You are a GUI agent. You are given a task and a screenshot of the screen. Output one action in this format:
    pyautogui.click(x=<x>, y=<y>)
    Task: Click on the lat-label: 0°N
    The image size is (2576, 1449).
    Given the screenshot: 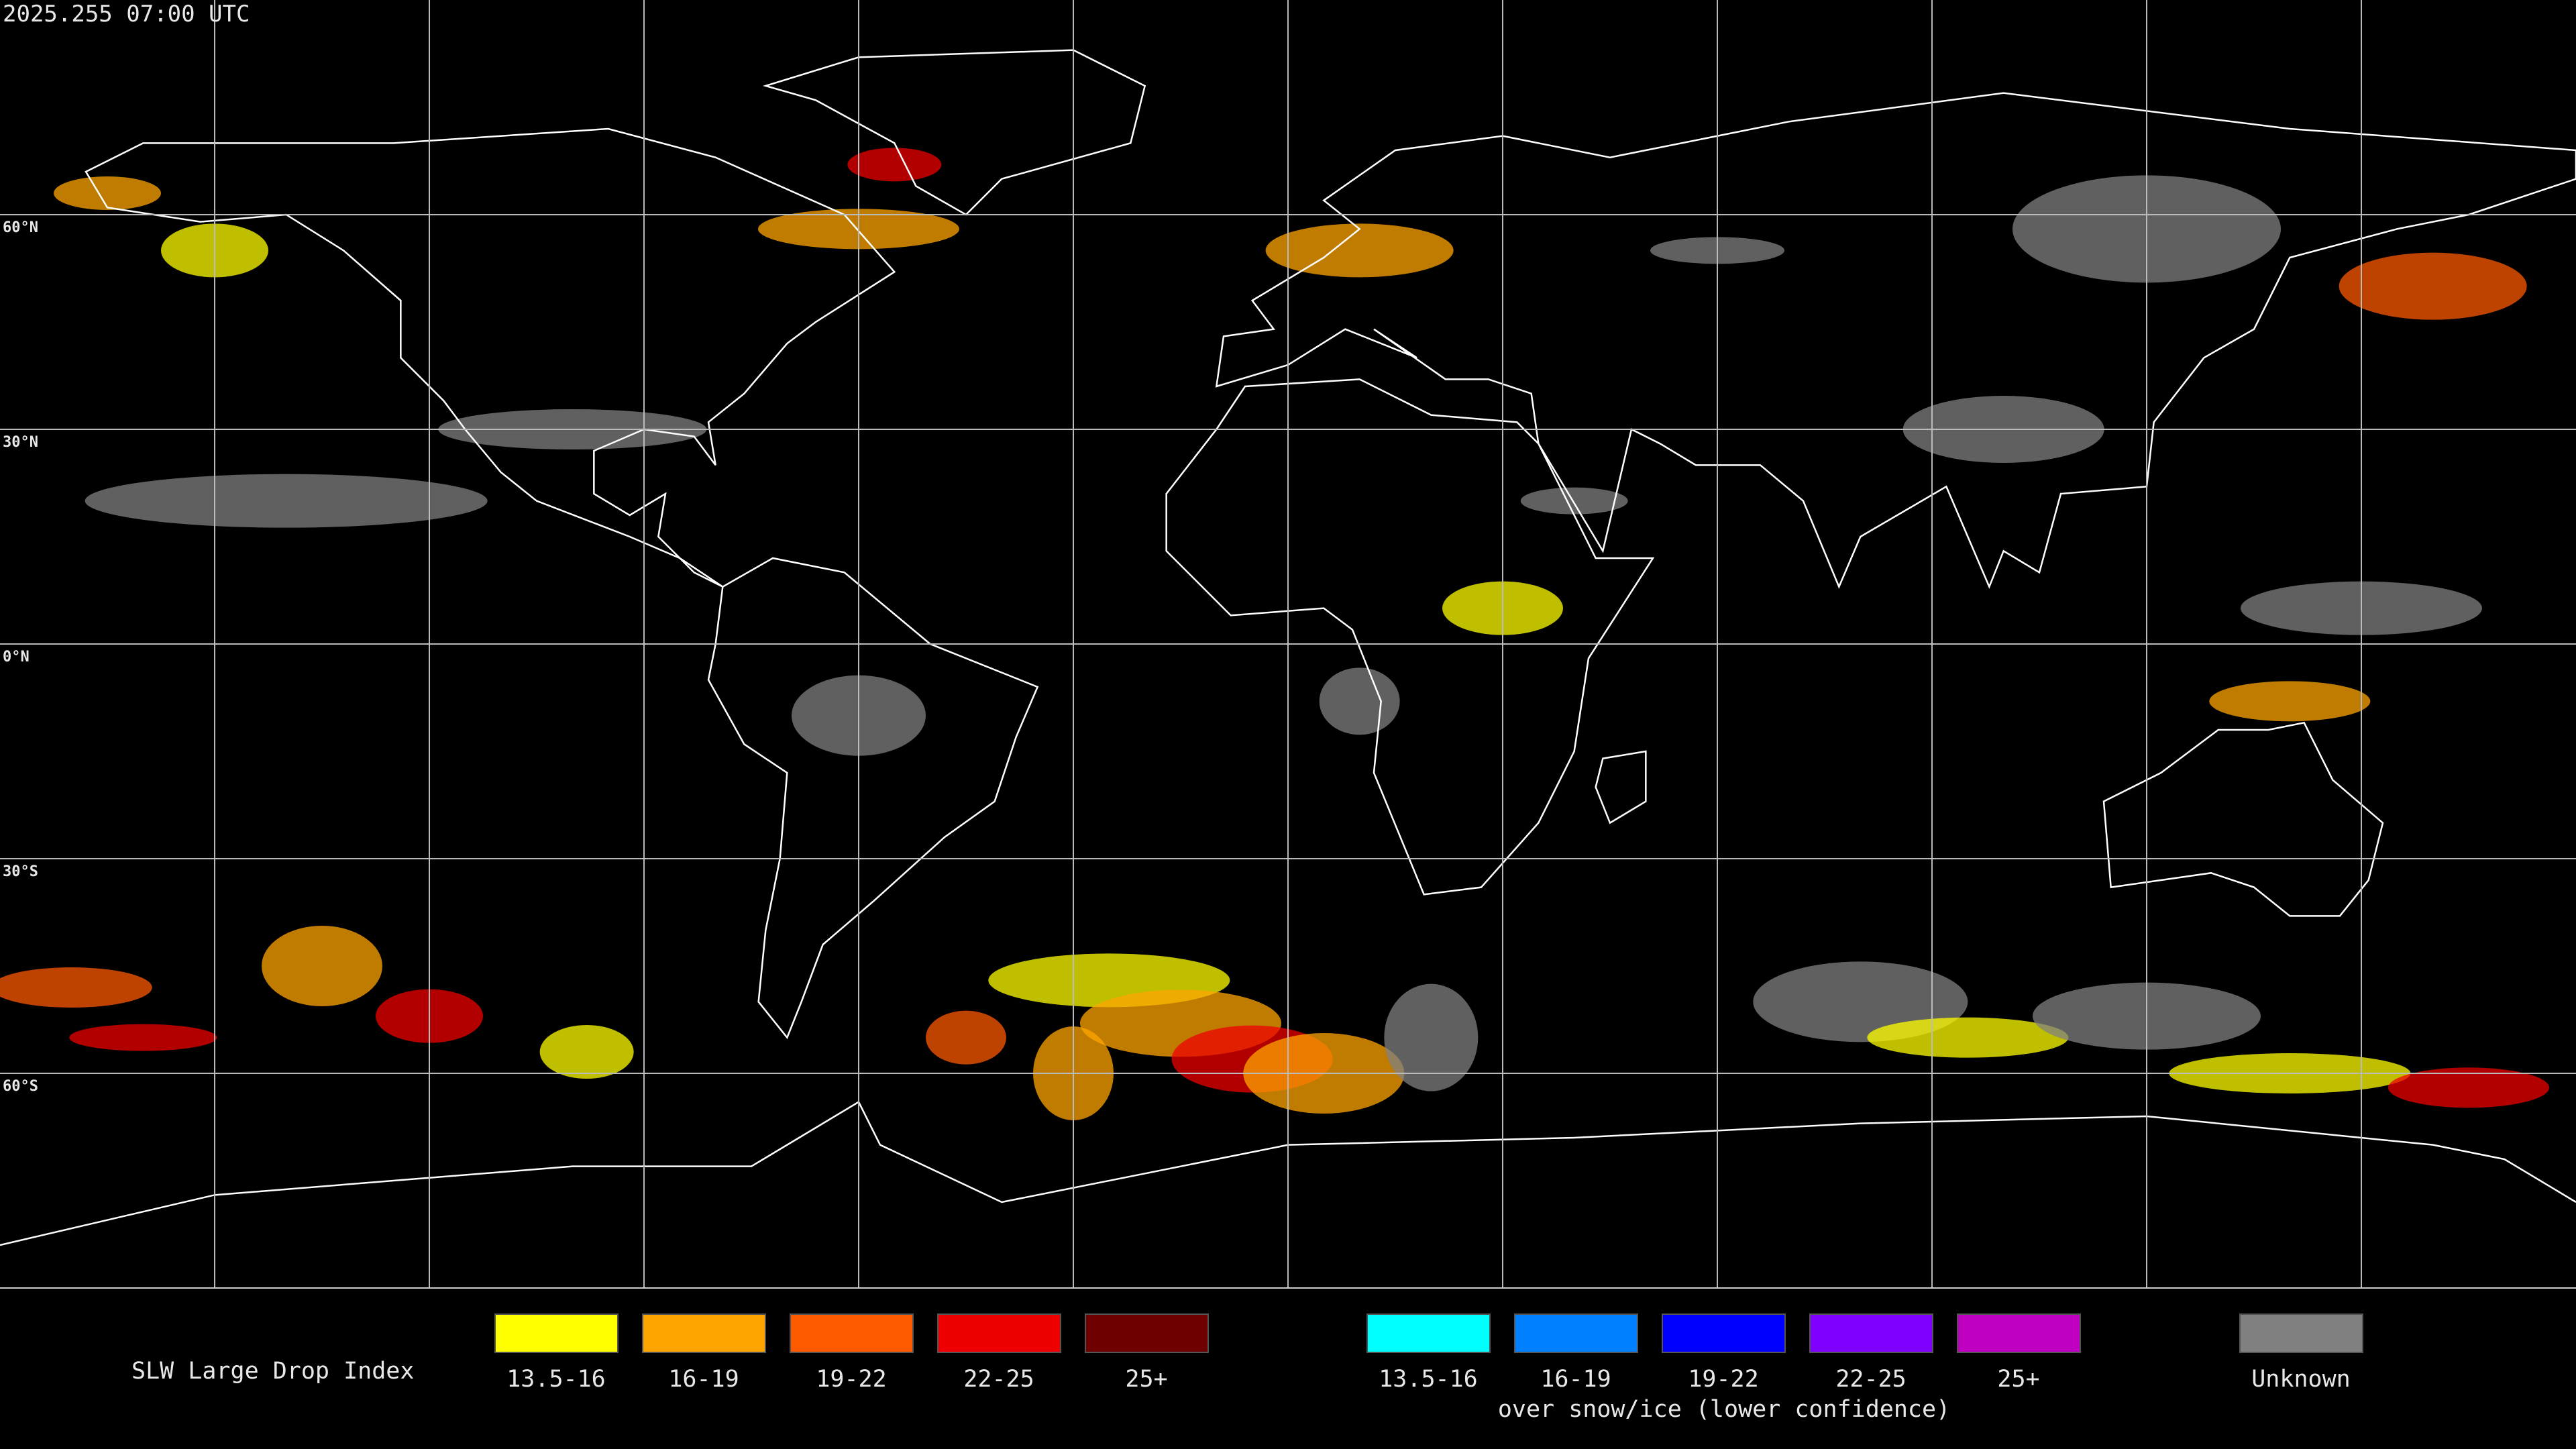 What is the action you would take?
    pyautogui.click(x=16, y=657)
    